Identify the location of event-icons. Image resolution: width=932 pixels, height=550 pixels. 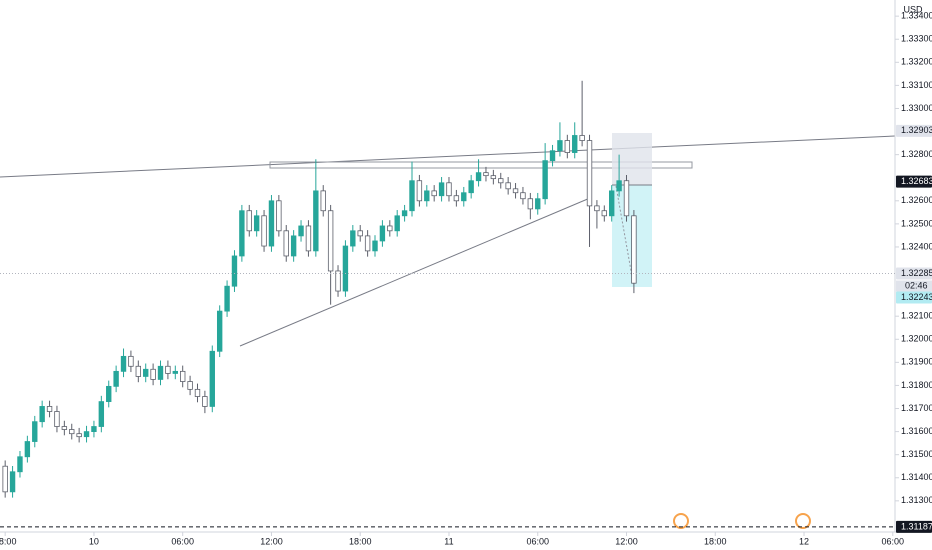
(742, 521).